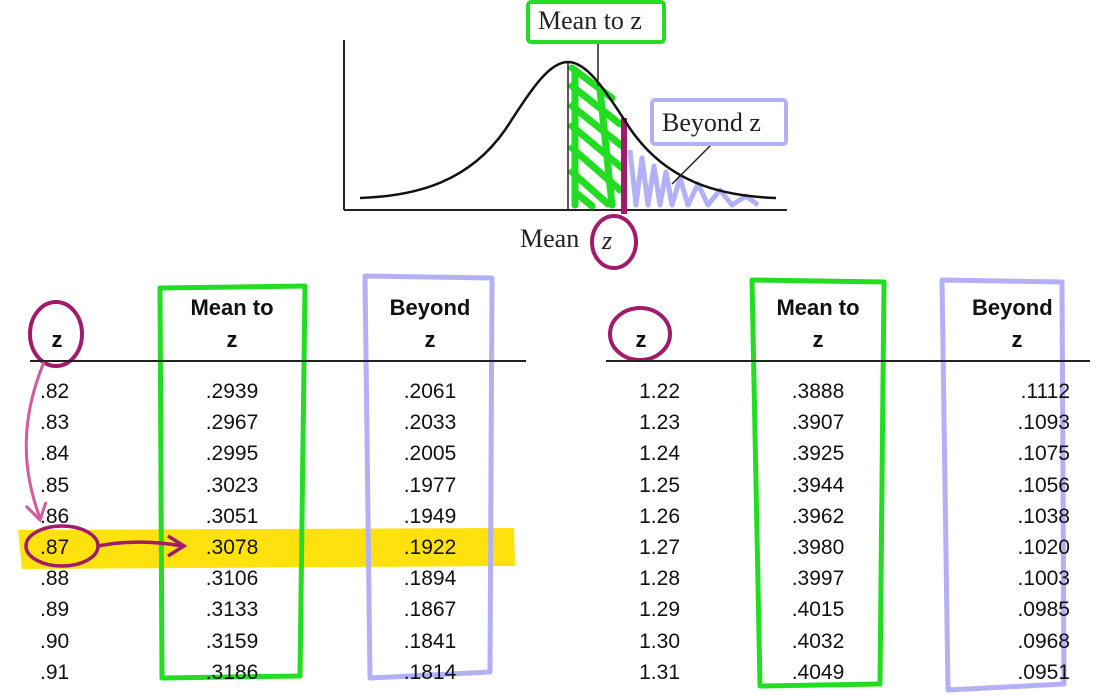 This screenshot has height=695, width=1118. I want to click on table-right-z-cell: 1.24, so click(659, 454).